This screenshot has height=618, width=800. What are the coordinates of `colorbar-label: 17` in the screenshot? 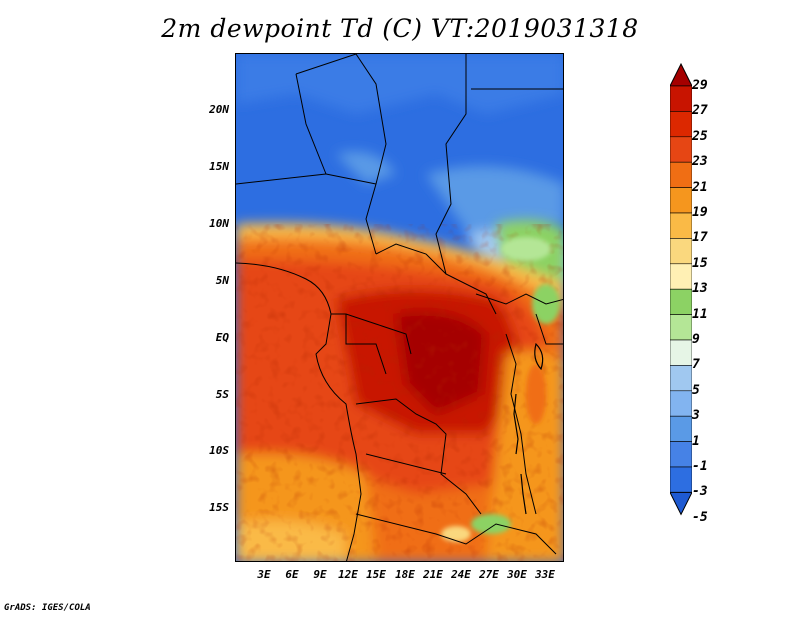 It's located at (700, 238).